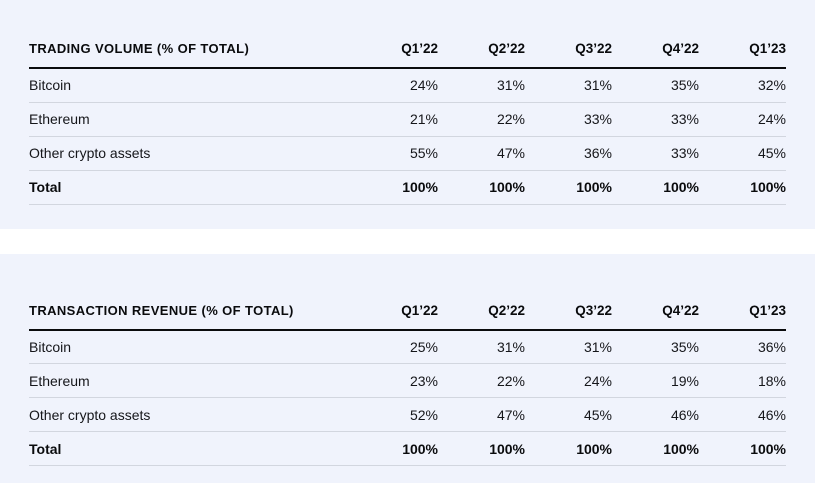 The height and width of the screenshot is (488, 815). Describe the element at coordinates (190, 311) in the screenshot. I see `table-title: TRANSACTION REVENUE (% OF TOTAL)` at that location.